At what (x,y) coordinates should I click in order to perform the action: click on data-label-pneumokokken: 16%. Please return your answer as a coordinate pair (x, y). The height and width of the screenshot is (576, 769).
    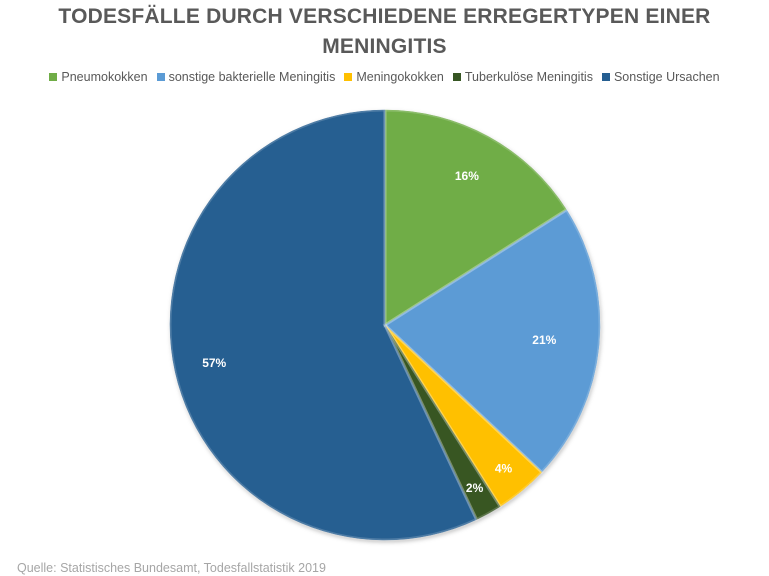
    Looking at the image, I should click on (467, 176).